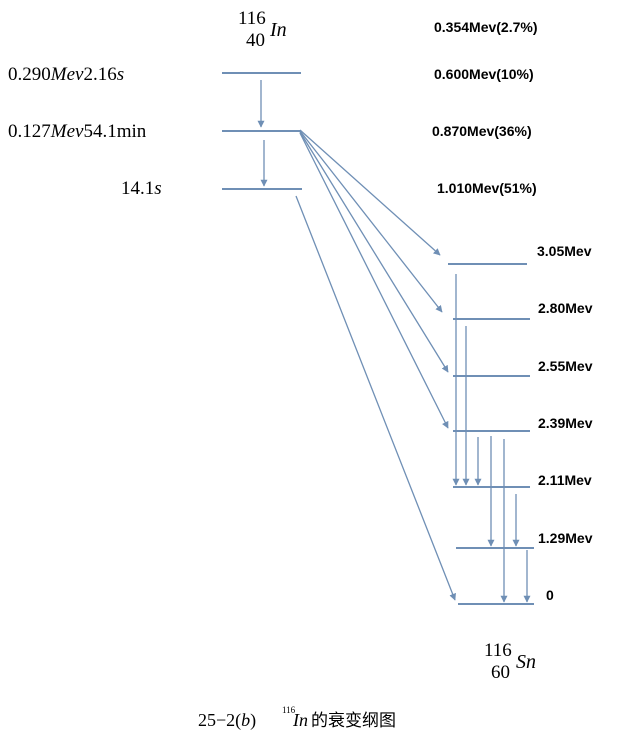  Describe the element at coordinates (487, 188) in the screenshot. I see `beta-branch-4-label: 1.010Mev(51%)` at that location.